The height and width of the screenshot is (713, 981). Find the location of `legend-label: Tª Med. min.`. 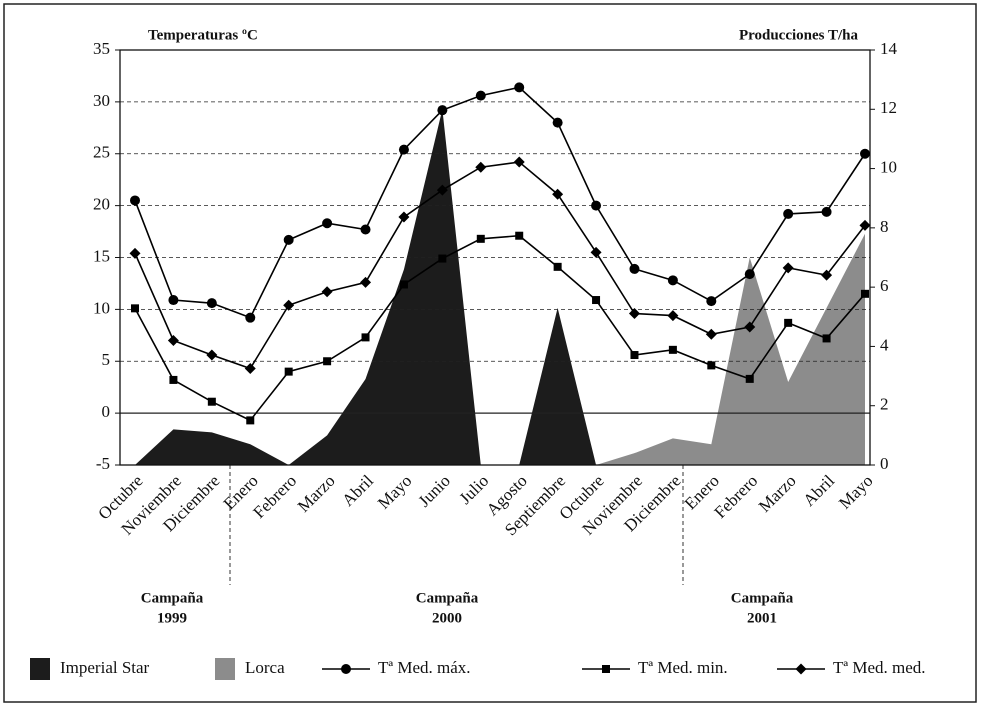

legend-label: Tª Med. min. is located at coordinates (683, 667).